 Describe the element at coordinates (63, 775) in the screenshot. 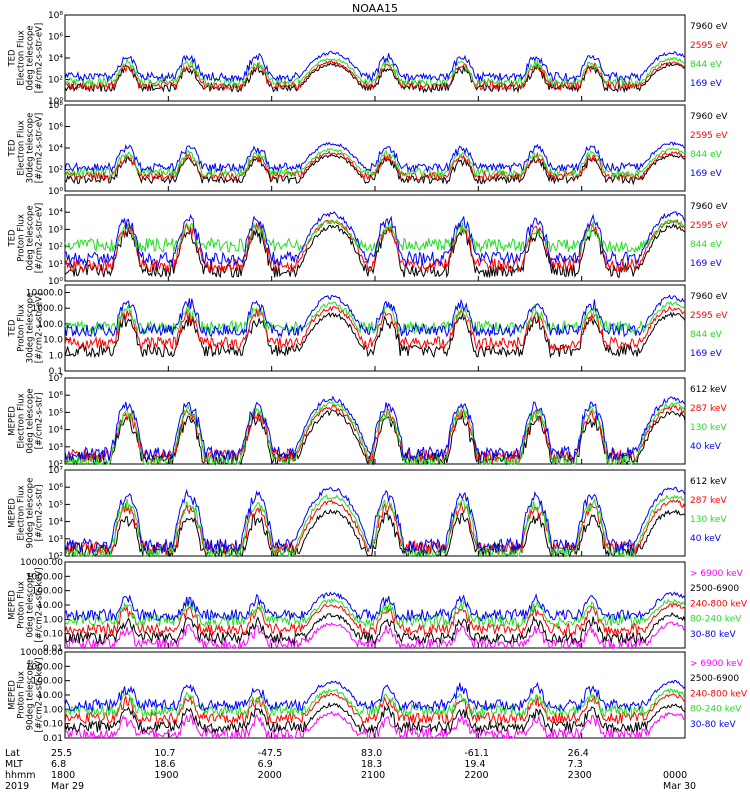

I see `x-axis-value: 1800` at that location.